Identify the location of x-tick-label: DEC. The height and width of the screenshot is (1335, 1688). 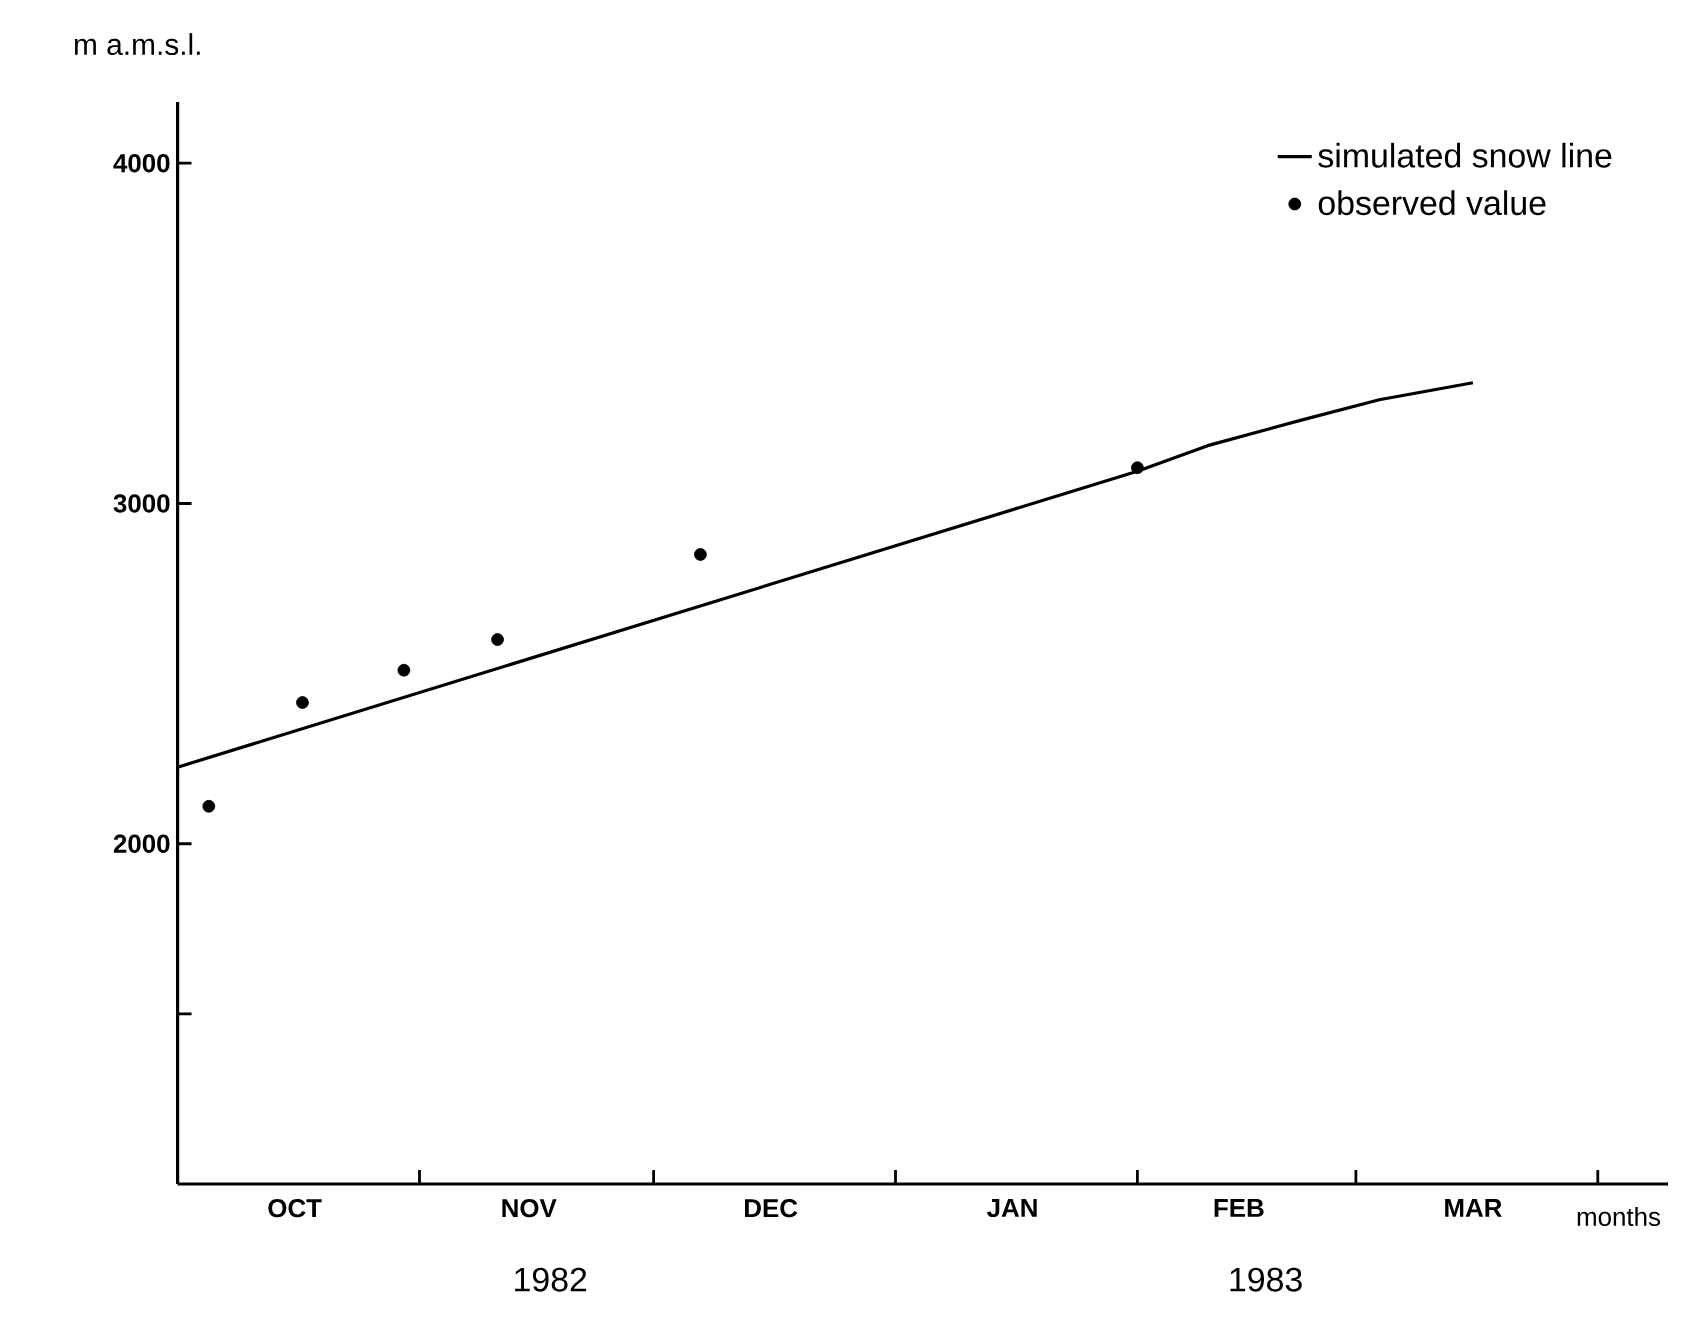
(771, 1208).